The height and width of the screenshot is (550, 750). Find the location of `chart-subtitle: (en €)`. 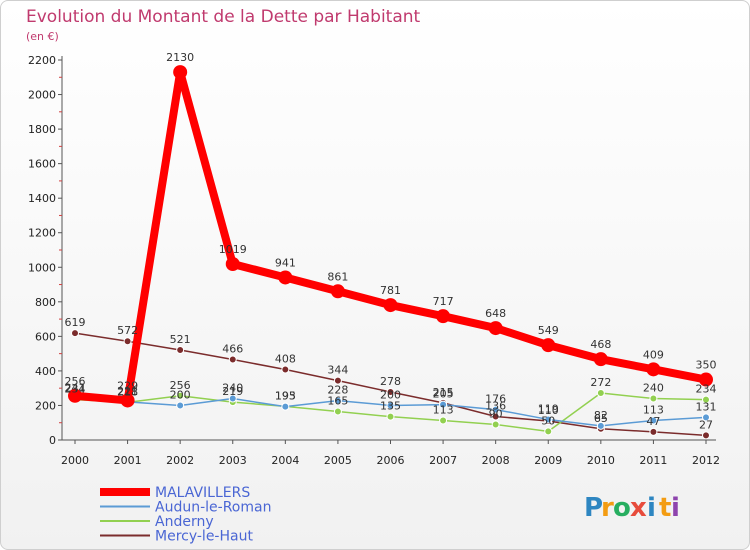

chart-subtitle: (en €) is located at coordinates (42, 36).